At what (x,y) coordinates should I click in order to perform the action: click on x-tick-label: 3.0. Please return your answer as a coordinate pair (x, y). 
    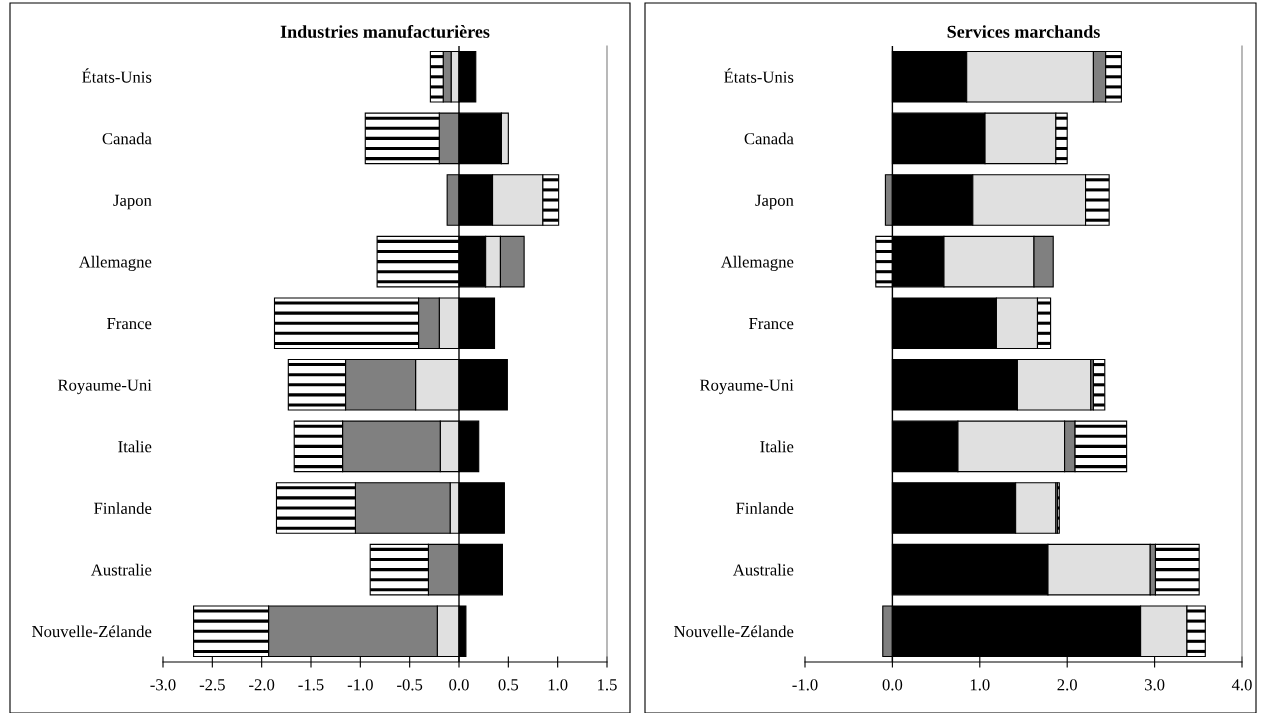
    Looking at the image, I should click on (1154, 685).